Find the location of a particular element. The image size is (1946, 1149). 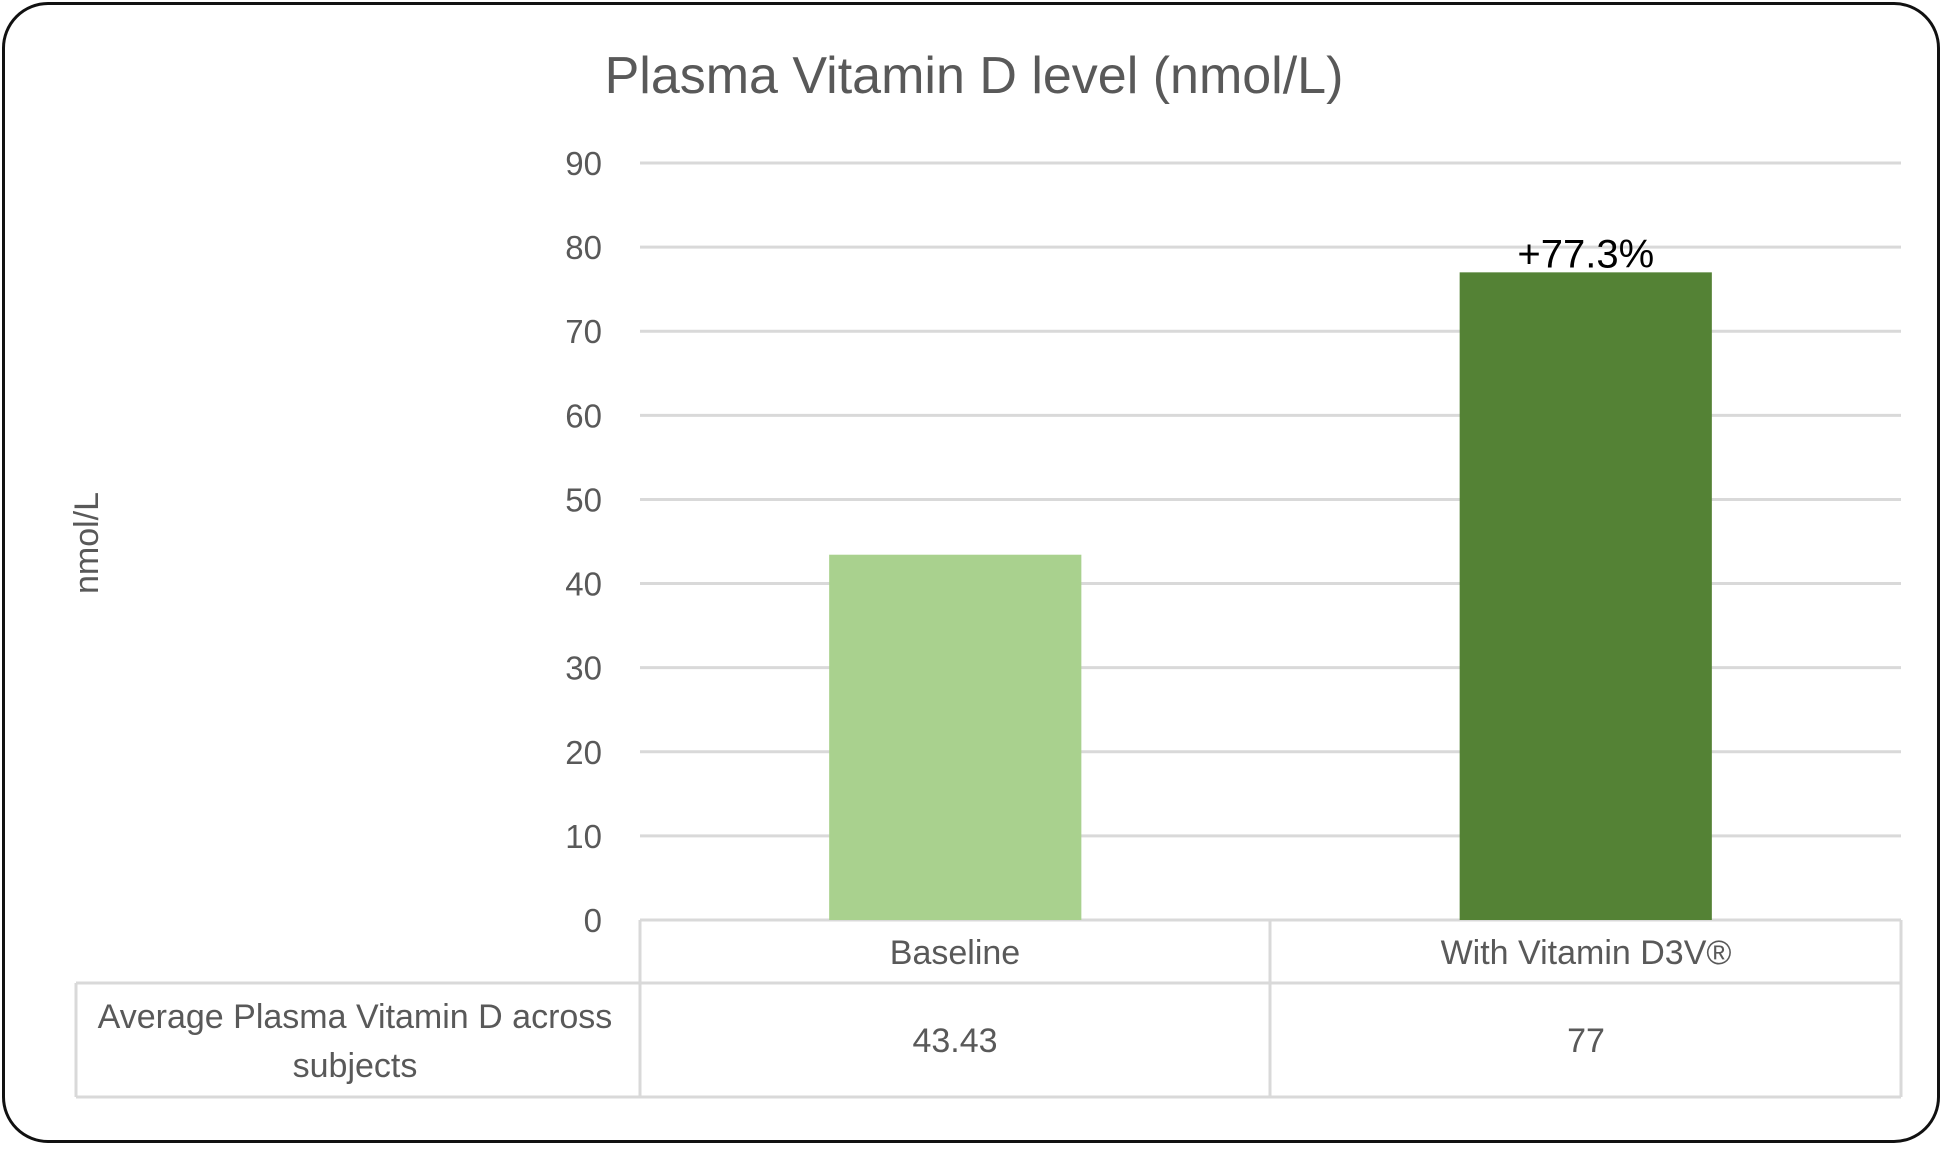

y-tick-label: 20 is located at coordinates (583, 752).